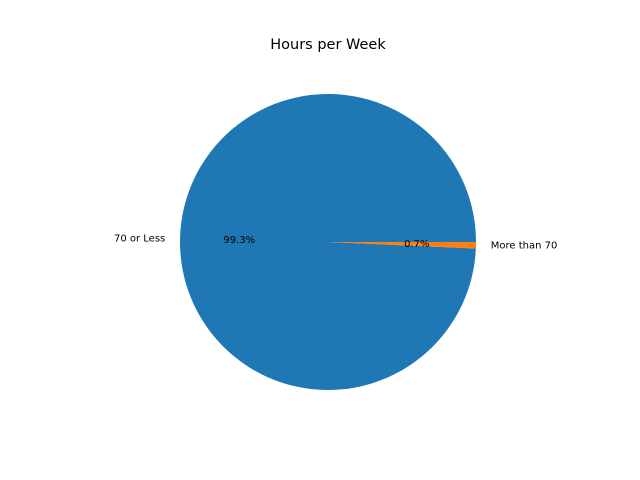  What do you see at coordinates (416, 244) in the screenshot?
I see `pct-label-1: 0.7%` at bounding box center [416, 244].